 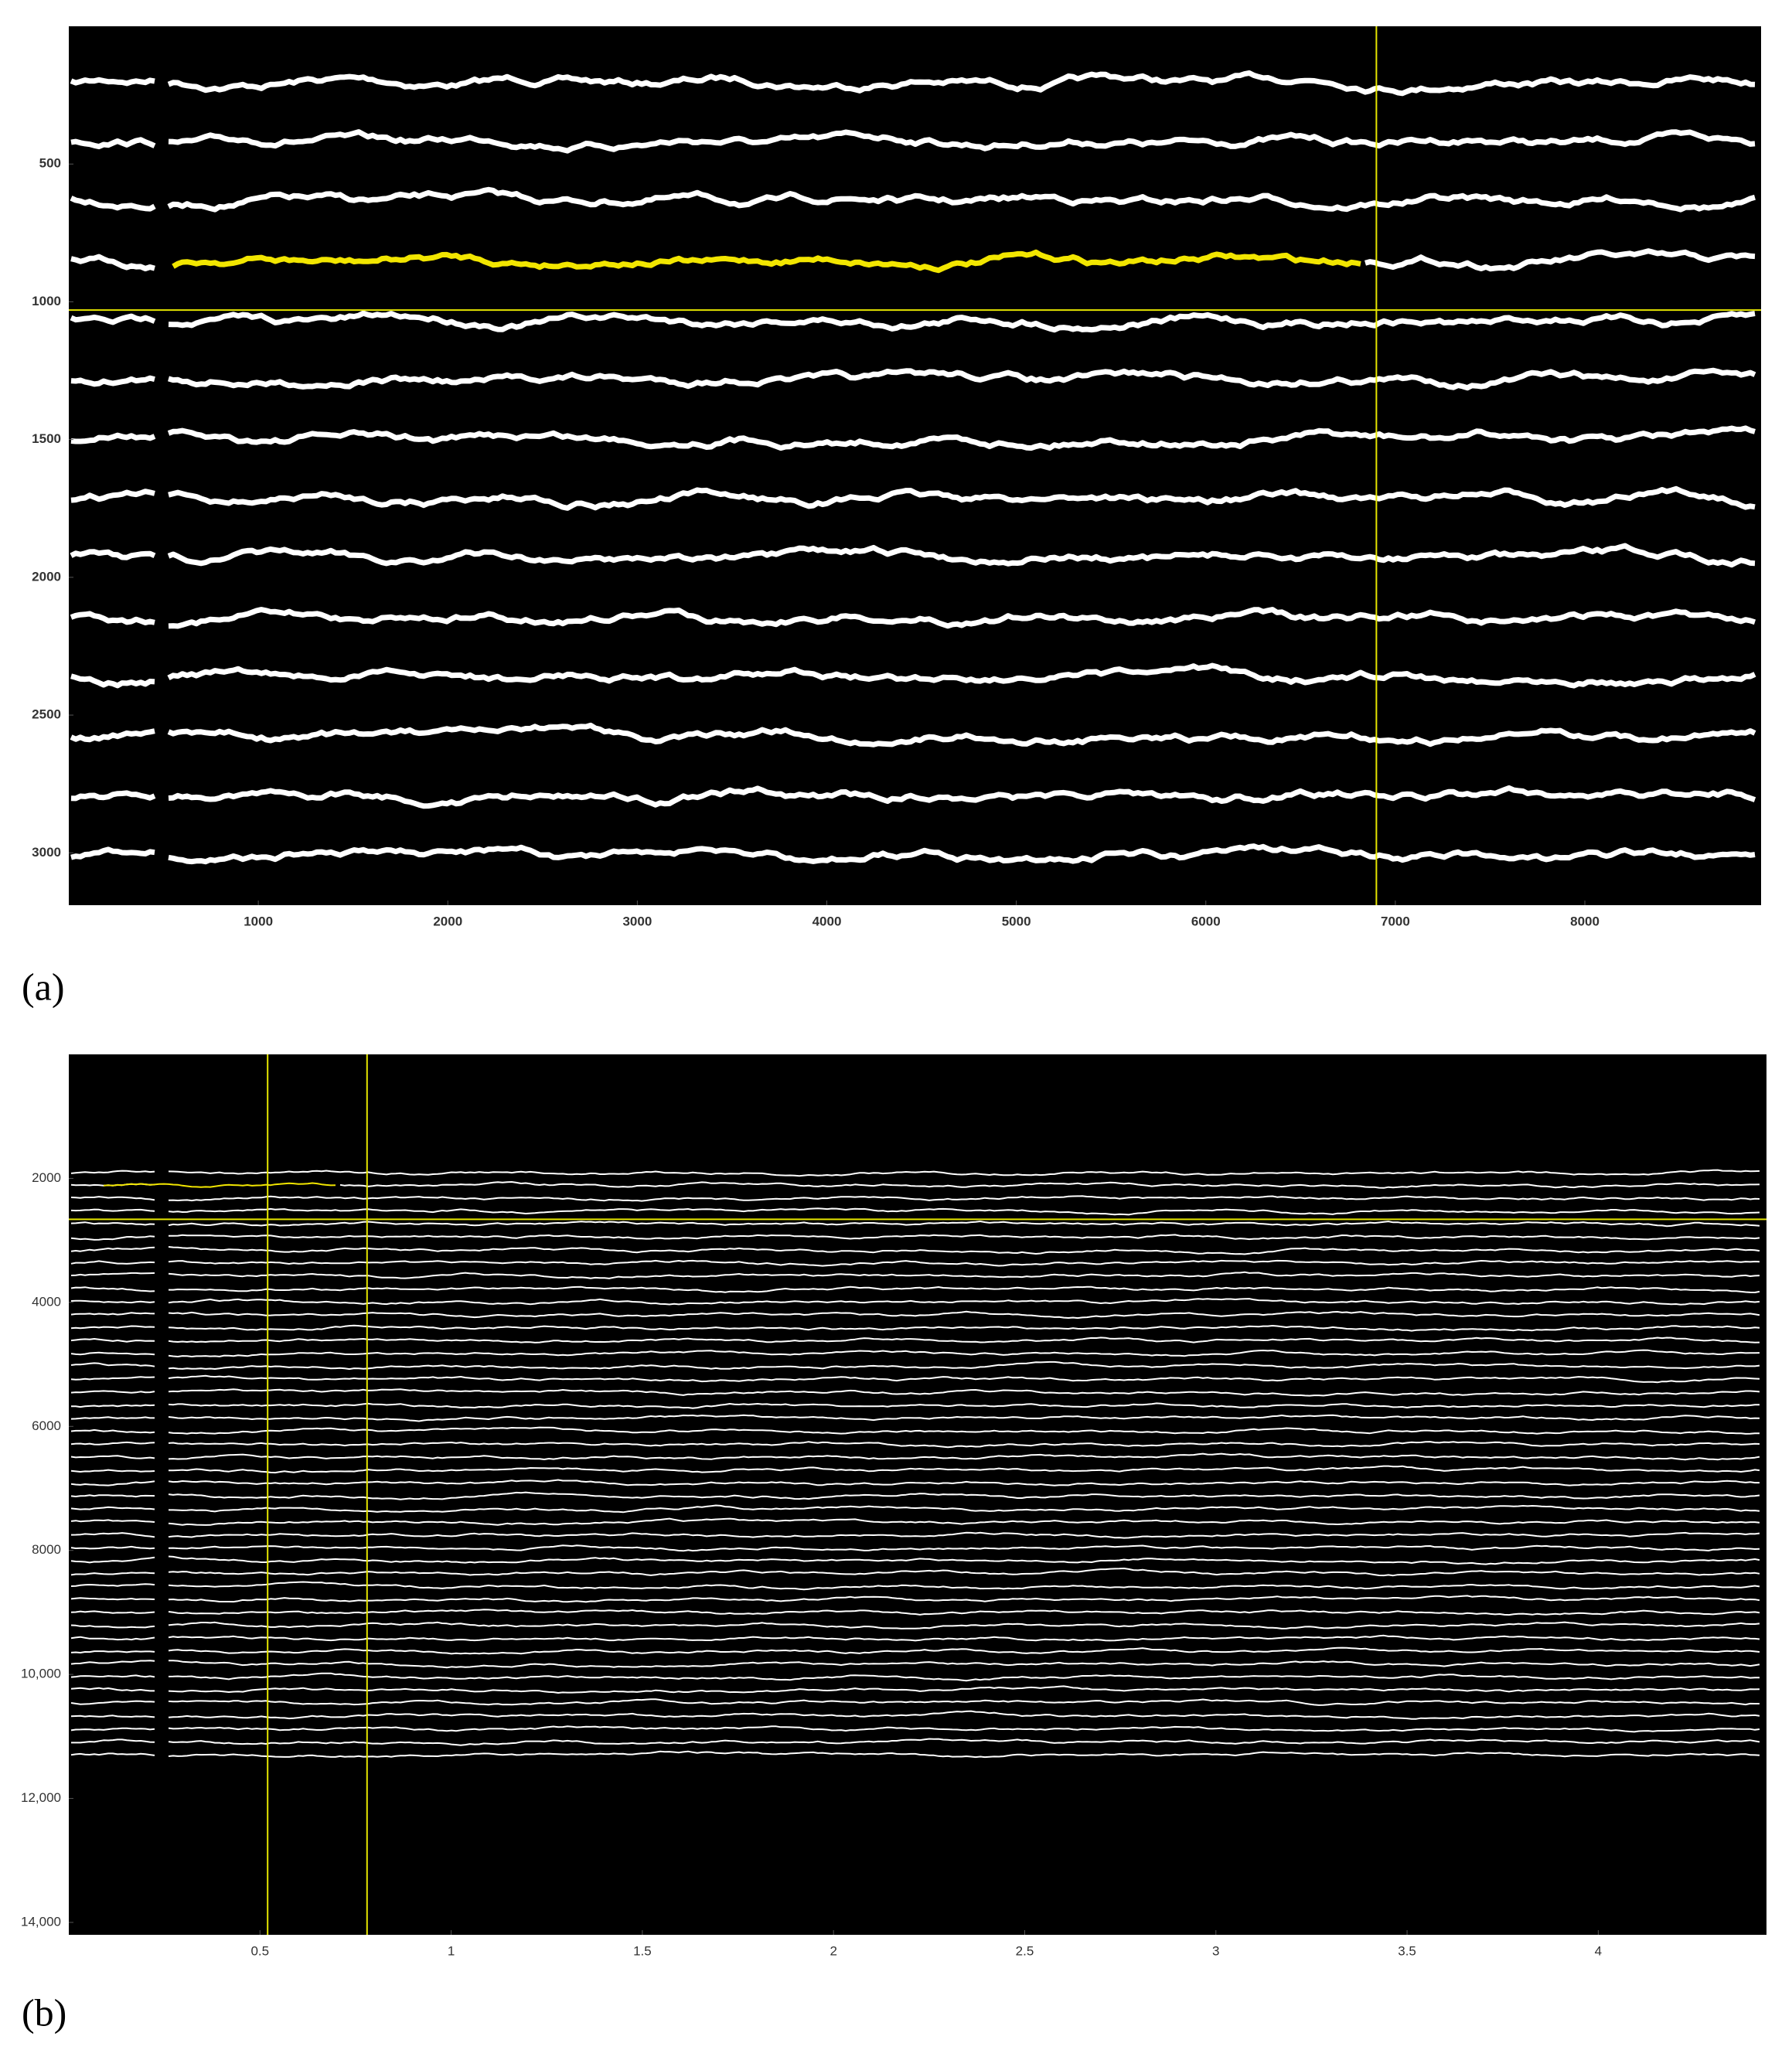 What do you see at coordinates (828, 921) in the screenshot?
I see `x-tick-label: 4000` at bounding box center [828, 921].